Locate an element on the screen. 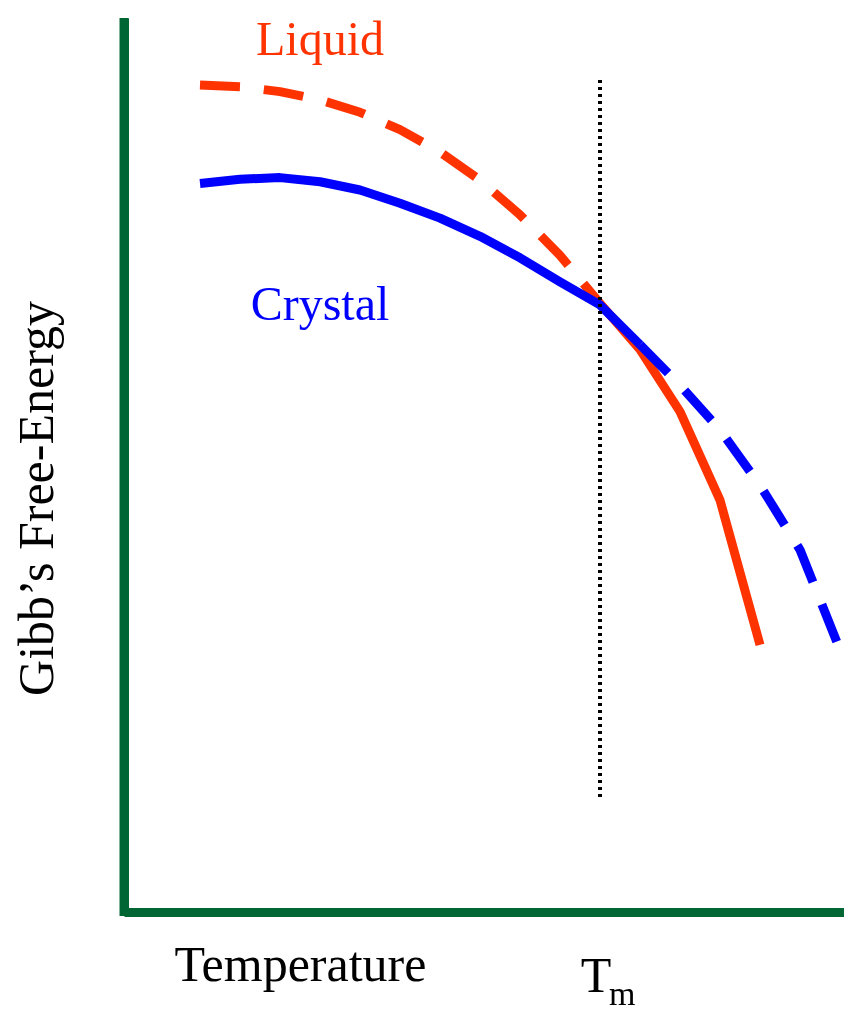 This screenshot has height=1018, width=854. series-label: Liquid is located at coordinates (320, 38).